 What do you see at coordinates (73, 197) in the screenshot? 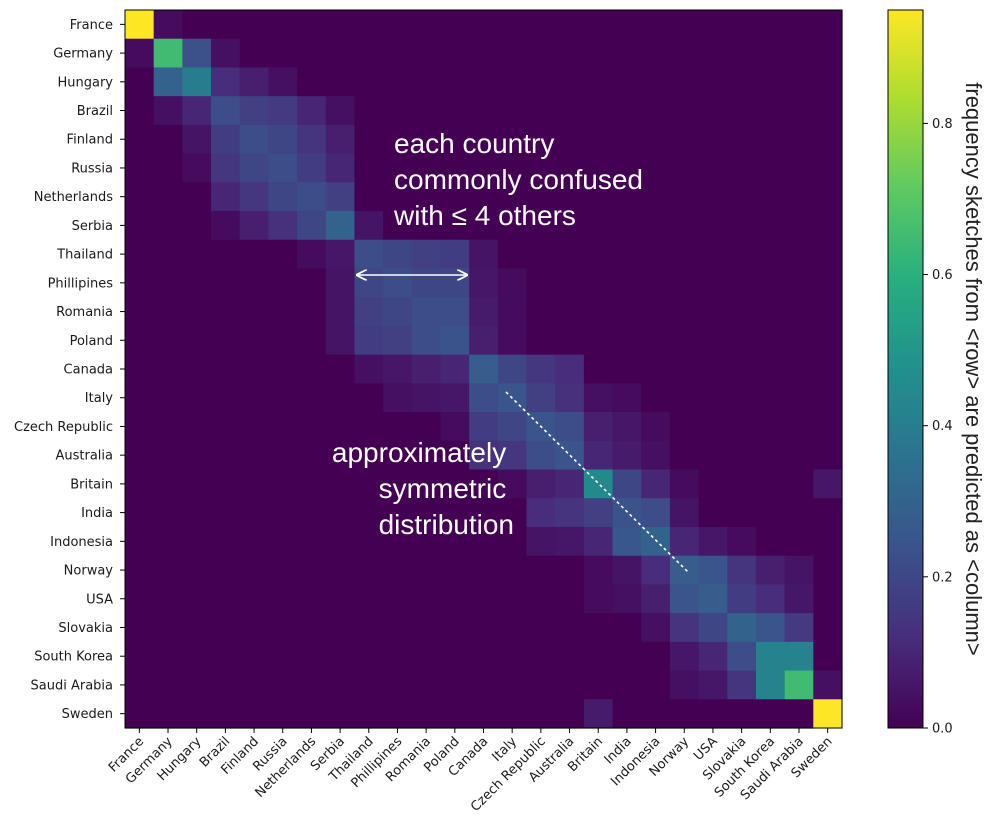
I see `row-label: Netherlands` at bounding box center [73, 197].